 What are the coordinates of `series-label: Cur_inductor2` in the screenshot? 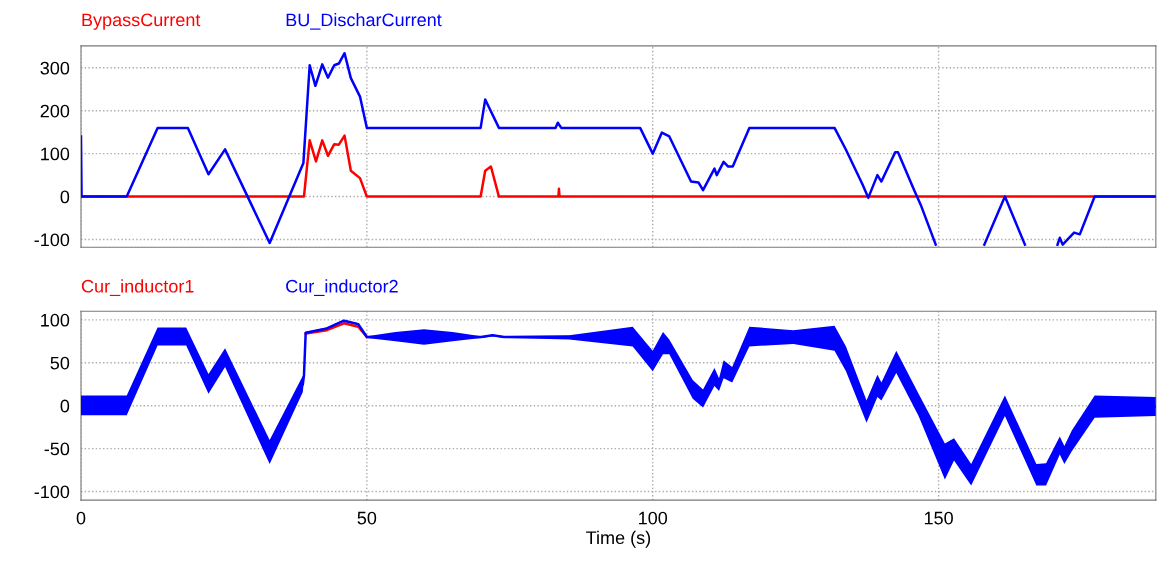 It's located at (342, 288).